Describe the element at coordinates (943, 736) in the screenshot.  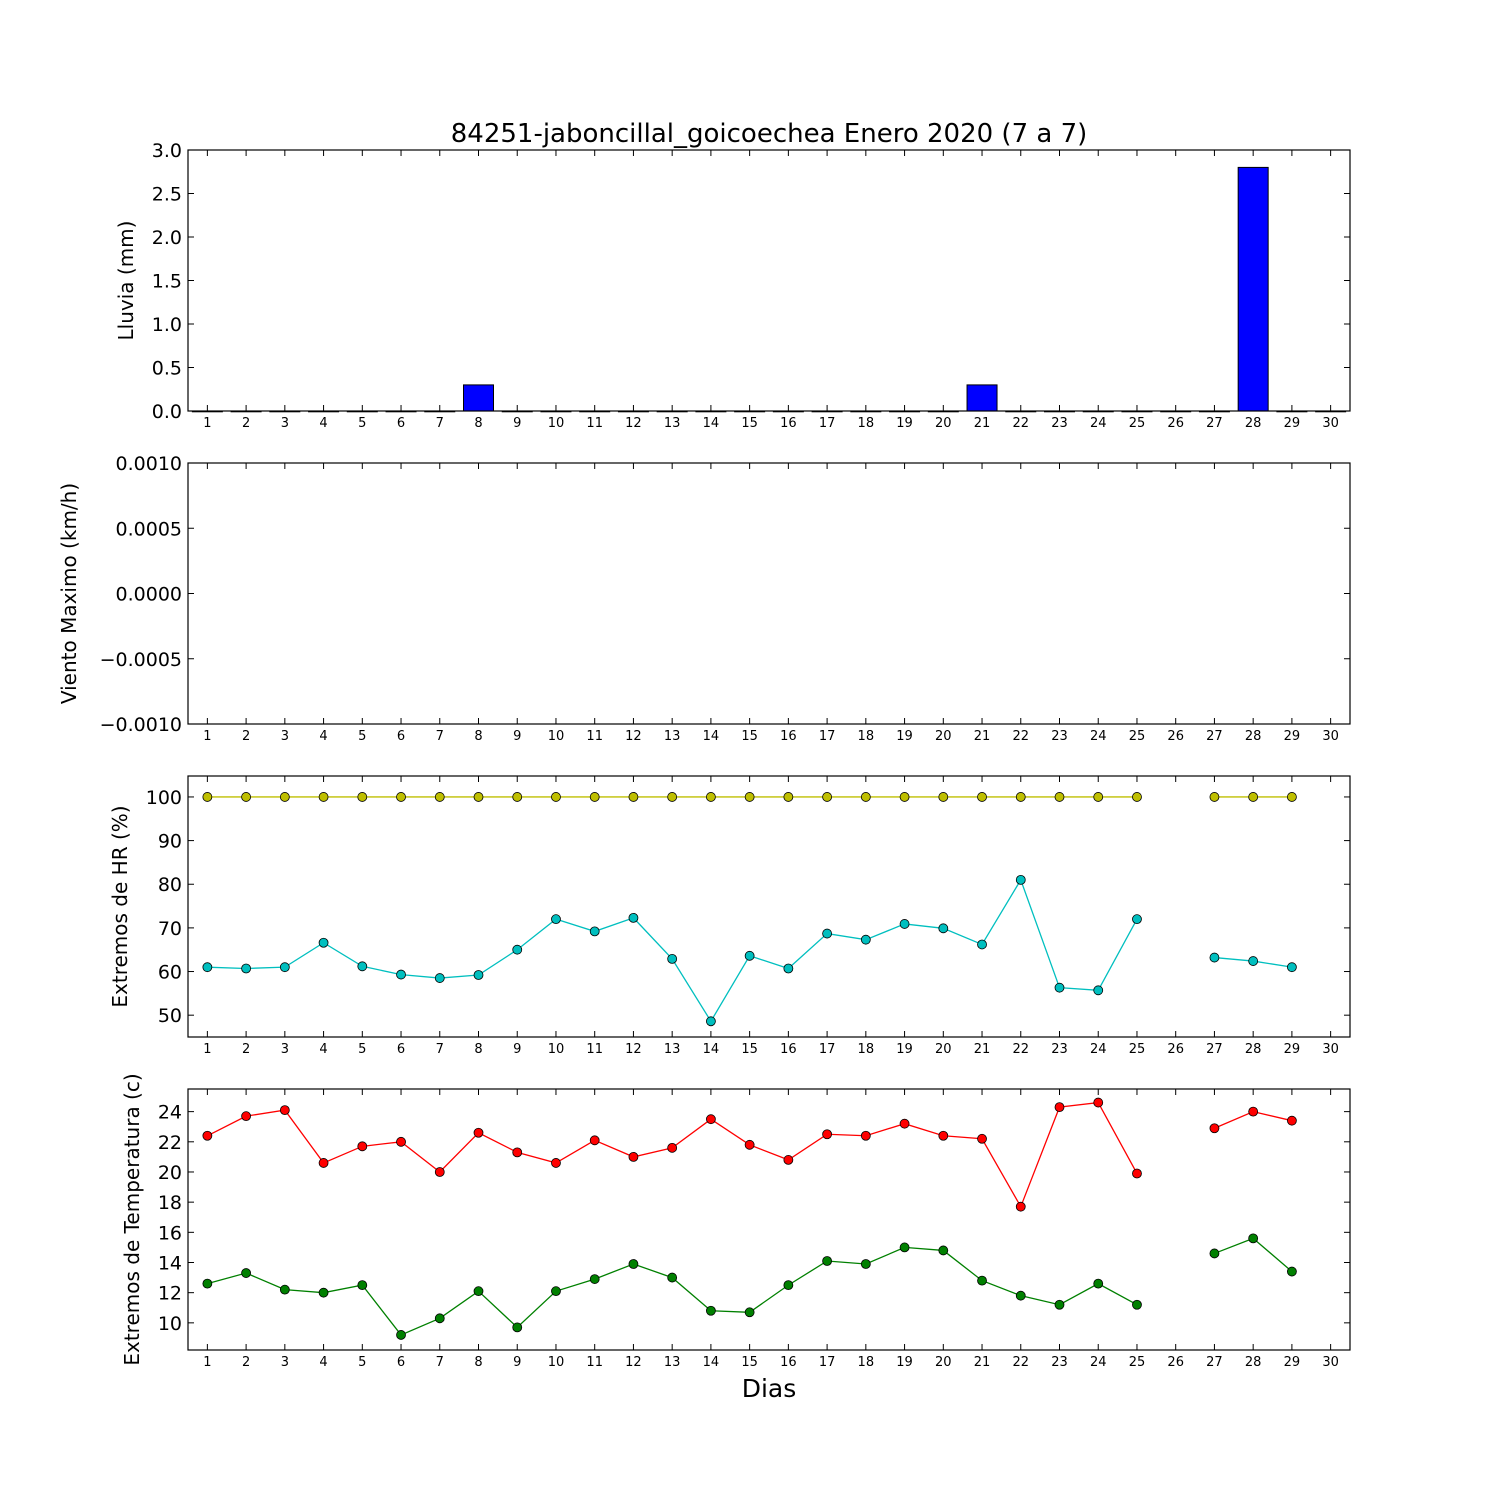
I see `x-tick-label-viento-20: 20` at that location.